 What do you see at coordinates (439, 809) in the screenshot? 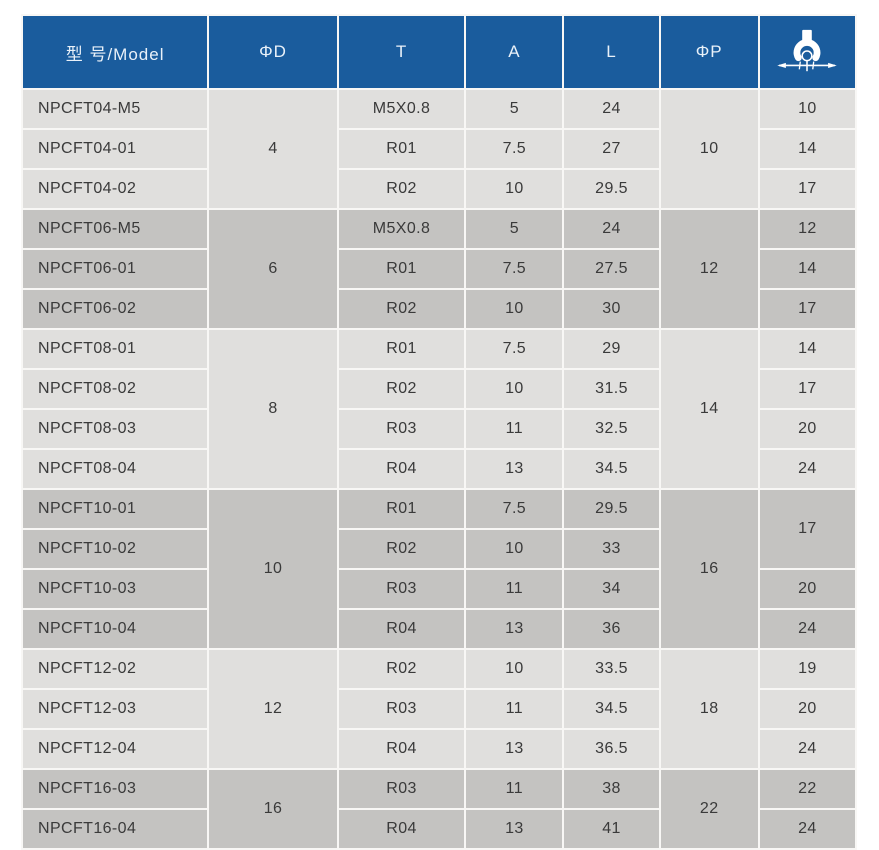
I see `table-row: NPCFT16-03 16 R03 11 38 22 22` at bounding box center [439, 809].